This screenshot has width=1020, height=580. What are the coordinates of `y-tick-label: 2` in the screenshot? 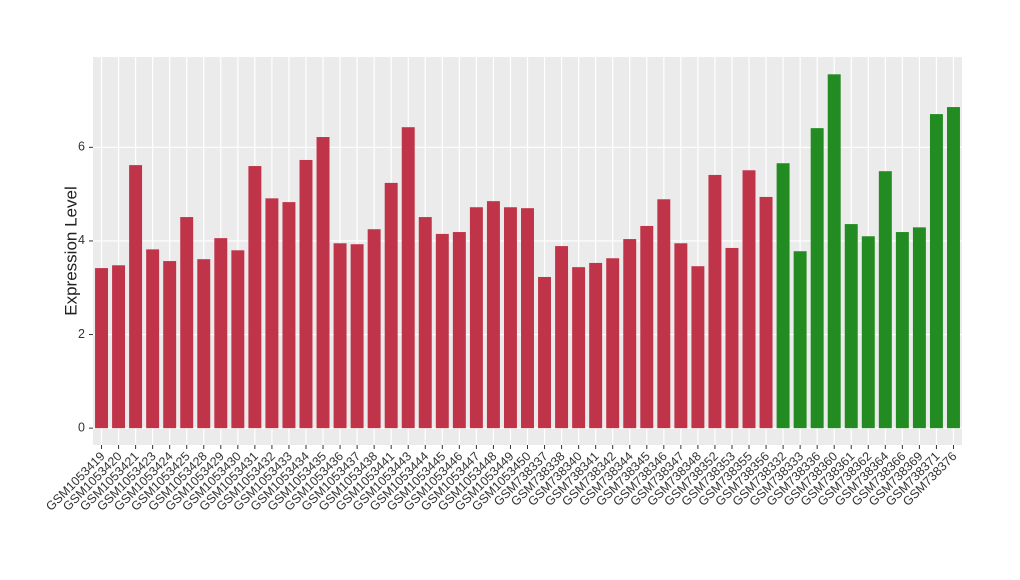 It's located at (81, 334).